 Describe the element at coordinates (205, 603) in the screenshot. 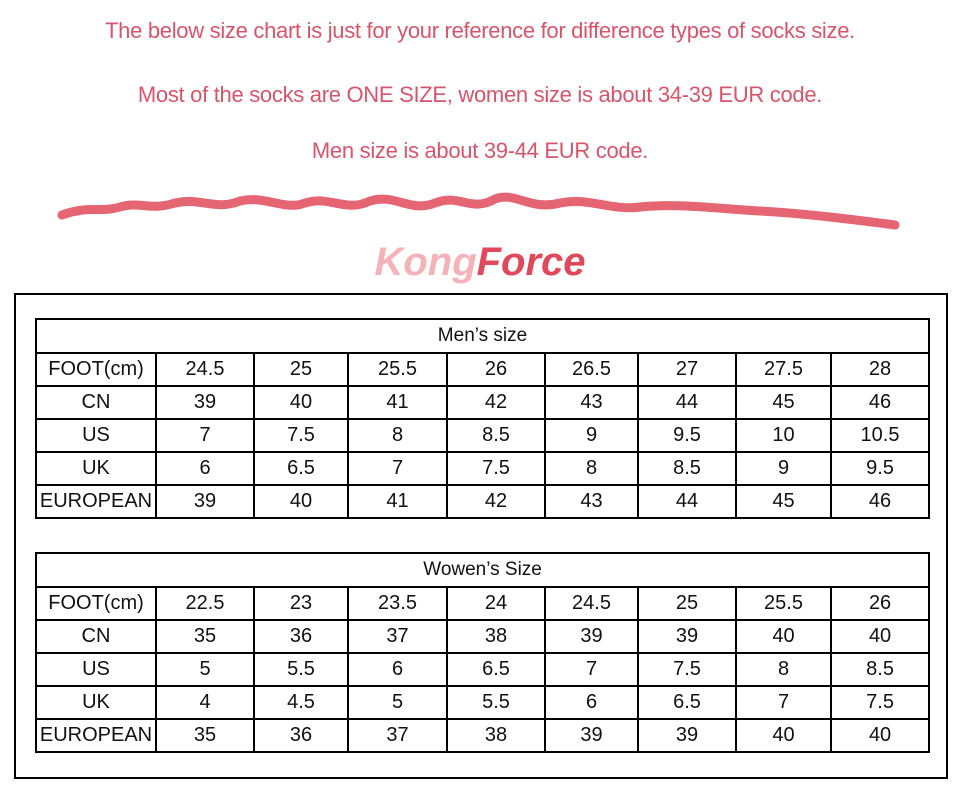

I see `cell: 22.5` at that location.